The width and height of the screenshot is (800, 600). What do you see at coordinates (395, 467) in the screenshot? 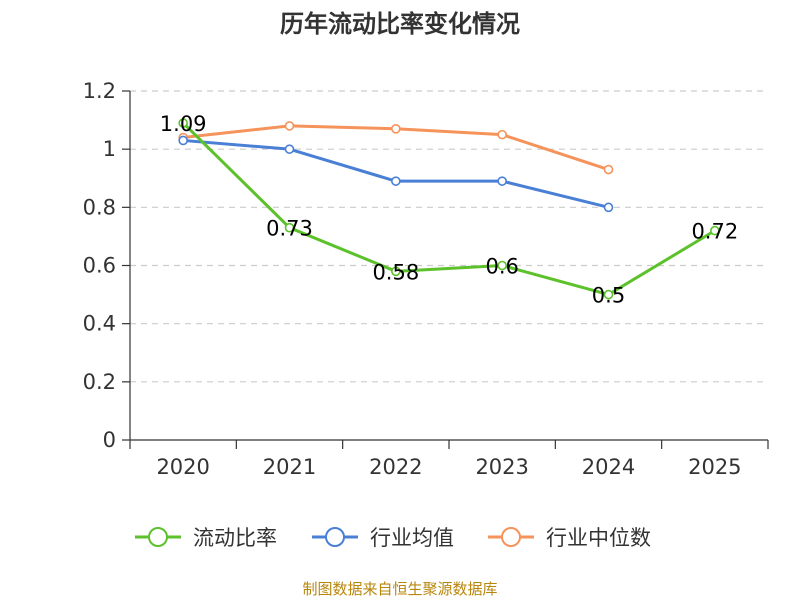
I see `x-tick-label: 2022` at bounding box center [395, 467].